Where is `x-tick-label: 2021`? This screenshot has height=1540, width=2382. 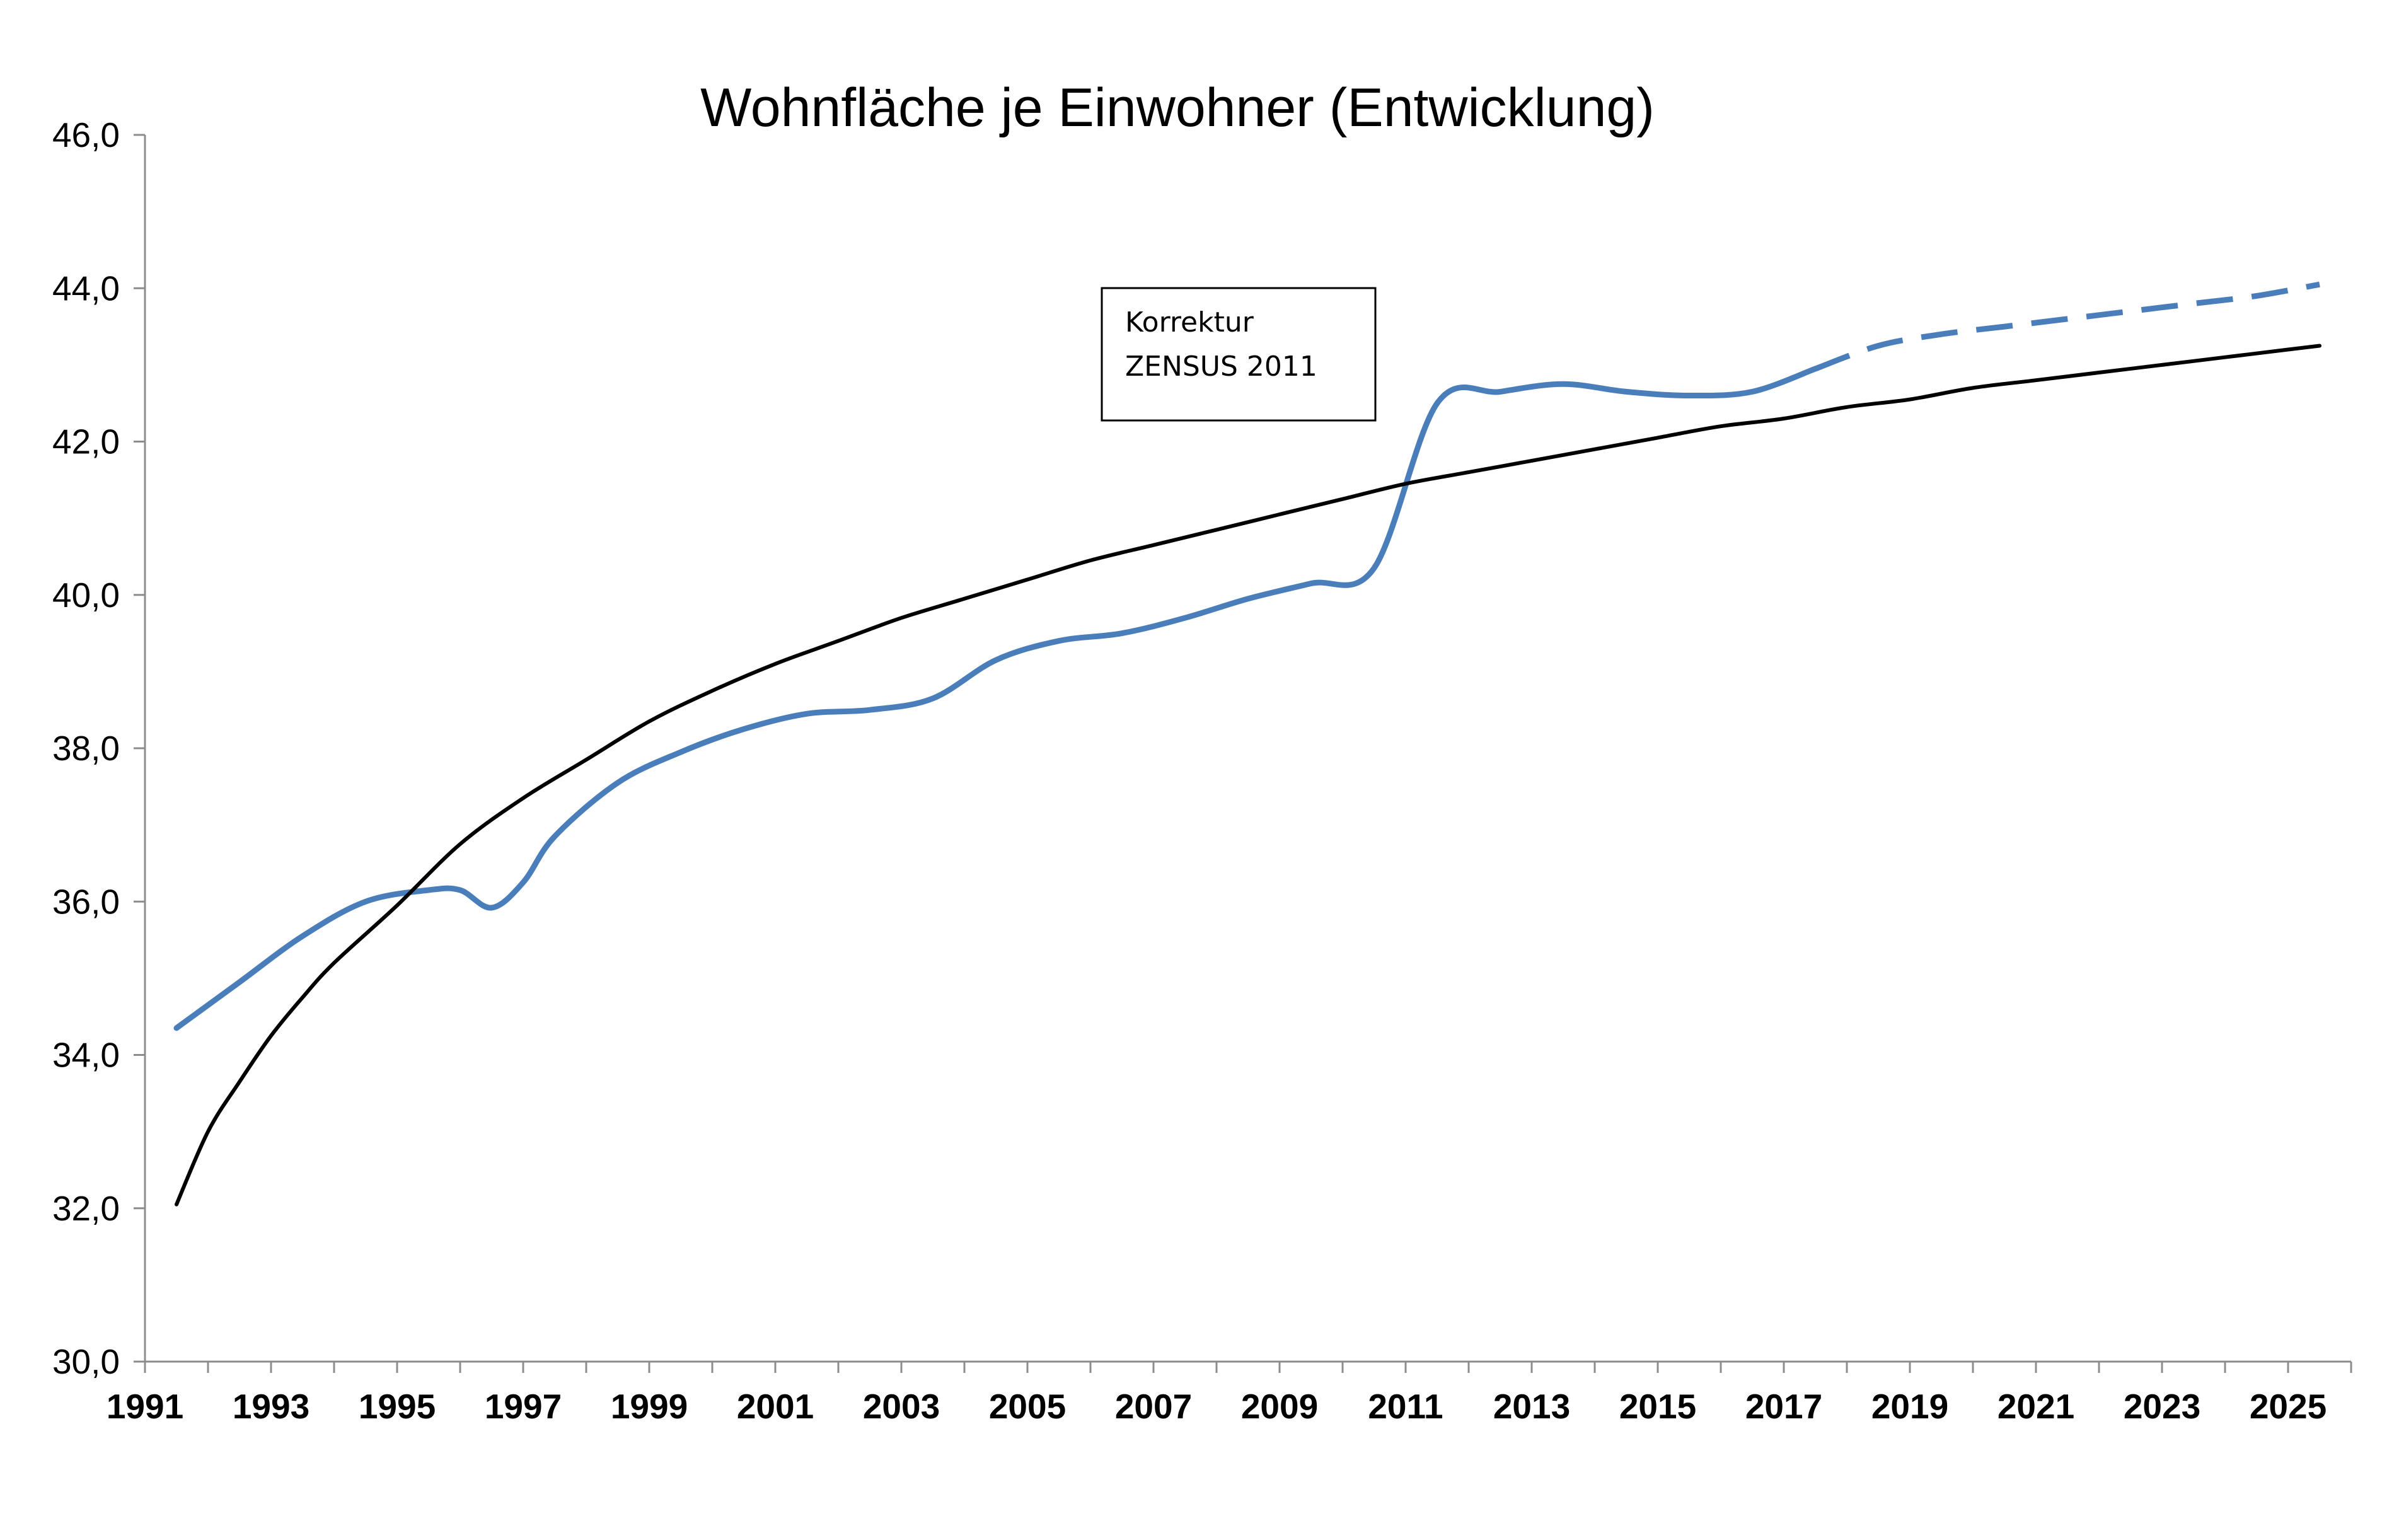 x-tick-label: 2021 is located at coordinates (2036, 1406).